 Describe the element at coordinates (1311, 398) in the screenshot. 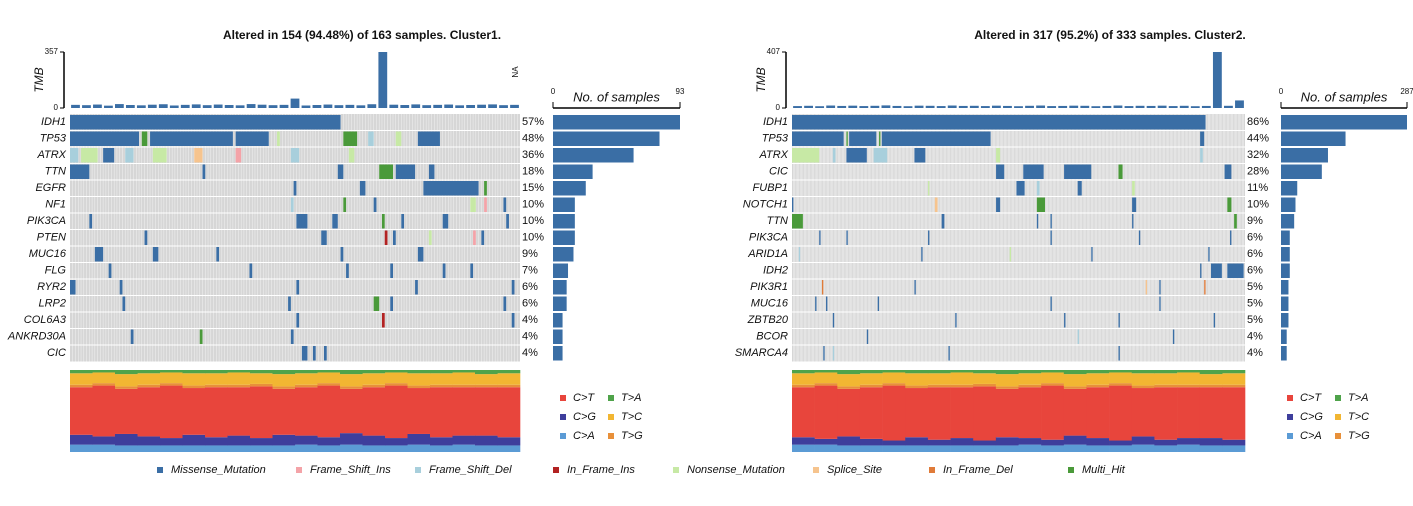

I see `spectrum-legend-label: C>T` at that location.